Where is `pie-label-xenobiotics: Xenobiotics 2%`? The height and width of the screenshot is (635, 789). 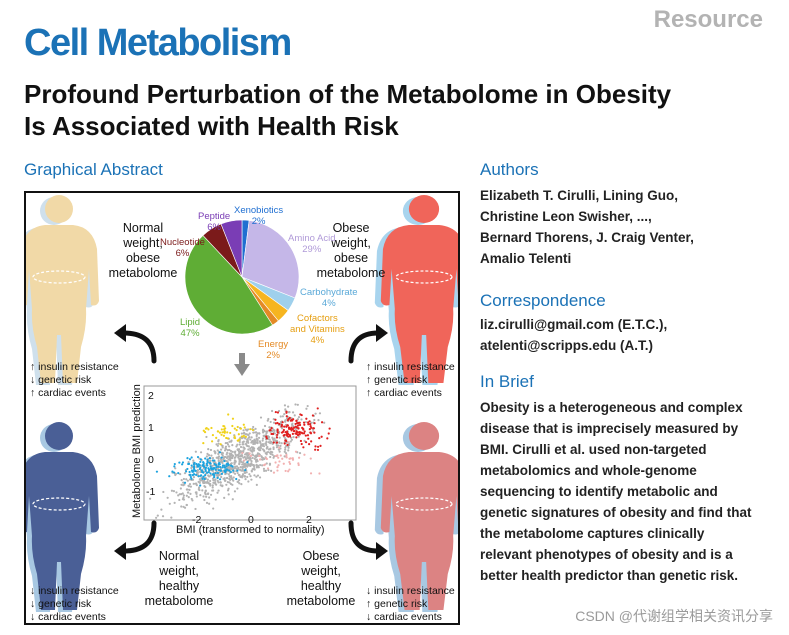 pie-label-xenobiotics: Xenobiotics 2% is located at coordinates (259, 216).